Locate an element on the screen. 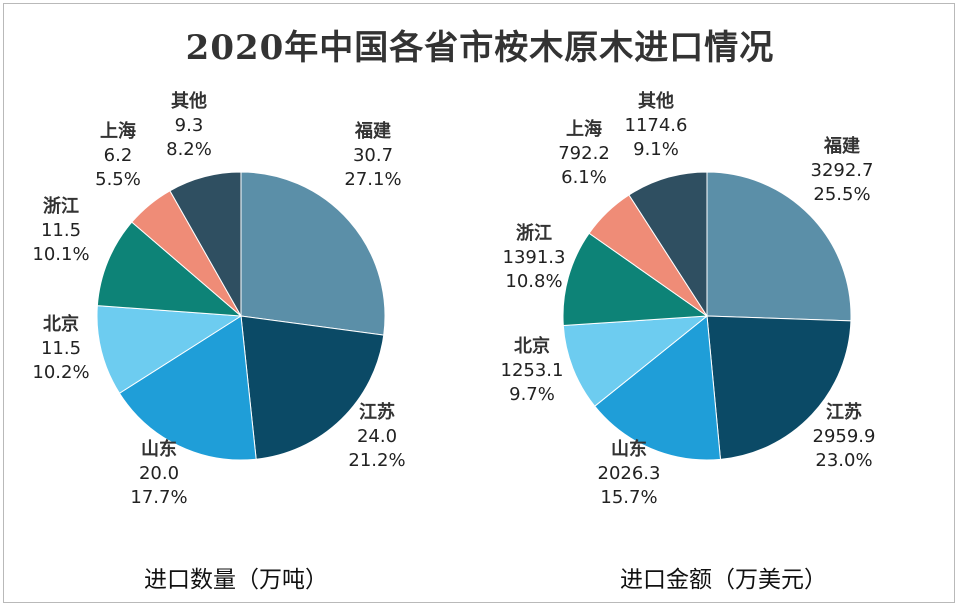 This screenshot has width=960, height=608. slice-label-amount-zhejiang: 浙江 1391.3 10.8% is located at coordinates (534, 257).